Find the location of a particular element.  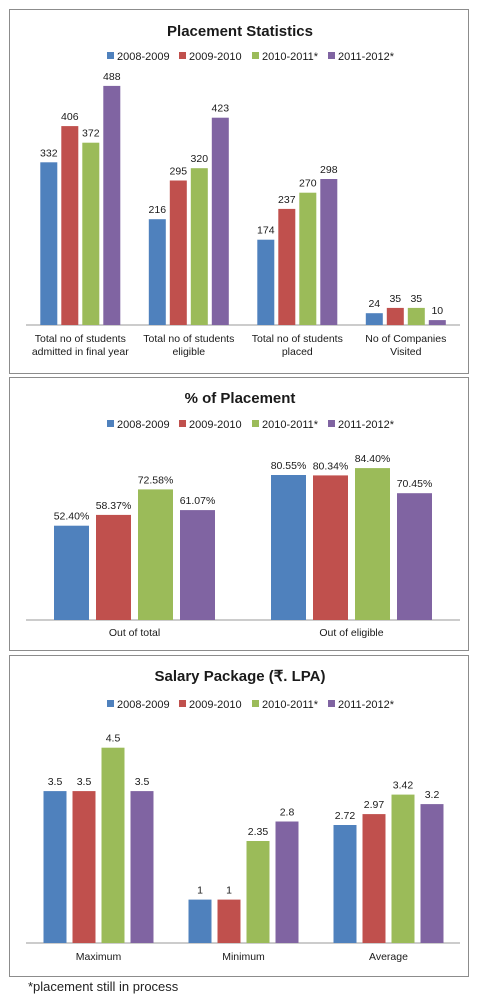

value-label-3-2-3: 3.2 is located at coordinates (432, 795).